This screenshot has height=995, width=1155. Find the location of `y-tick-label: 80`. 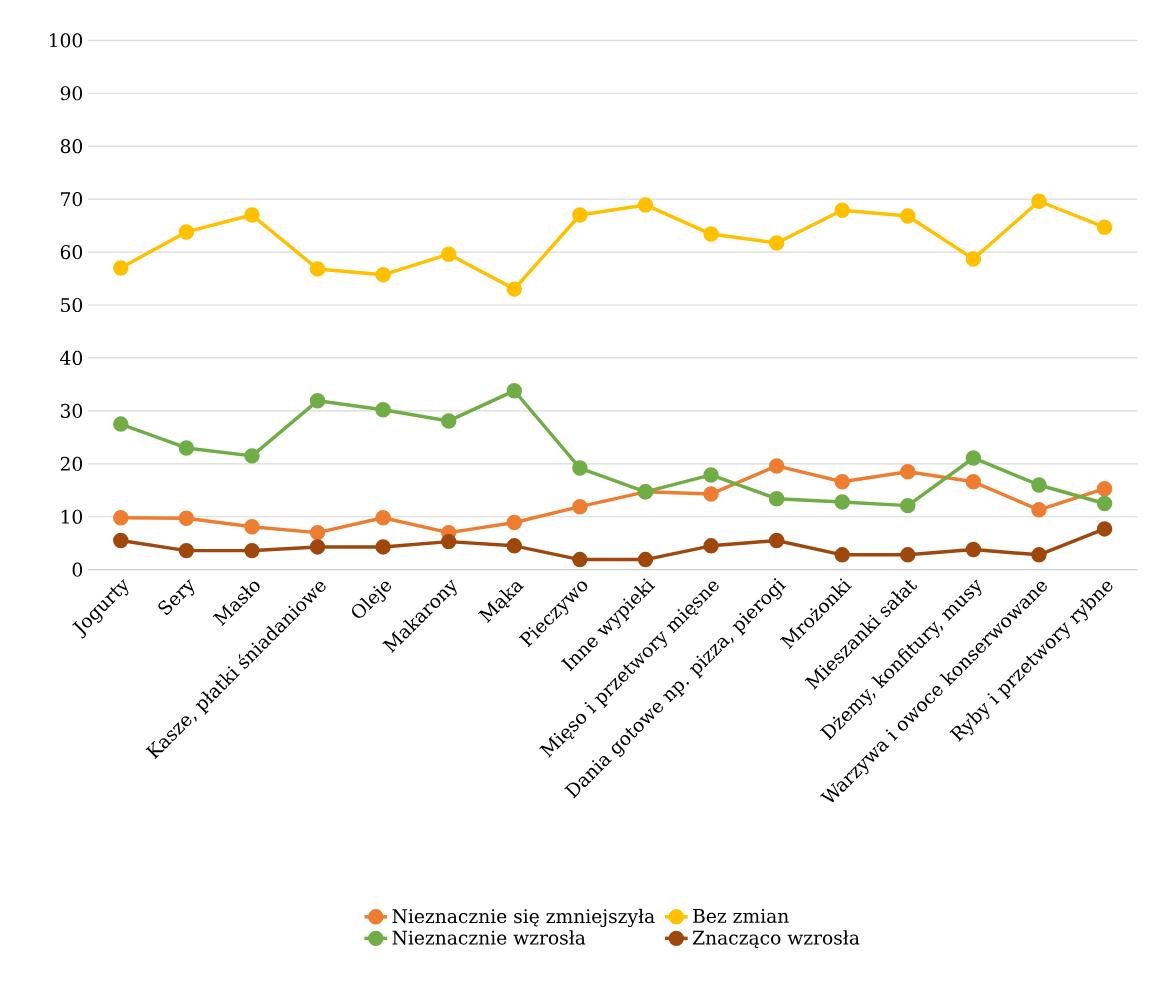

y-tick-label: 80 is located at coordinates (71, 146).